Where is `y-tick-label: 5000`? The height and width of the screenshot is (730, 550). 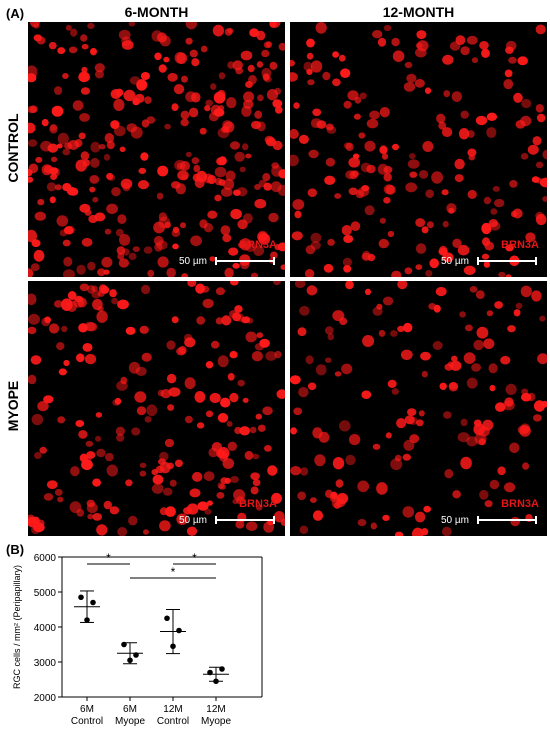
y-tick-label: 5000 is located at coordinates (45, 593).